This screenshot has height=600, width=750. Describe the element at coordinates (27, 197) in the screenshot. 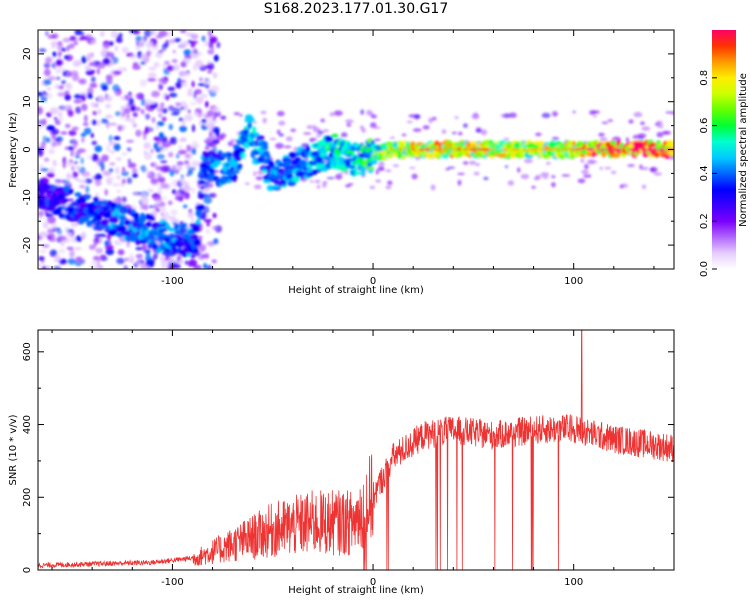

I see `spectrogram-ytick-label: -10` at that location.